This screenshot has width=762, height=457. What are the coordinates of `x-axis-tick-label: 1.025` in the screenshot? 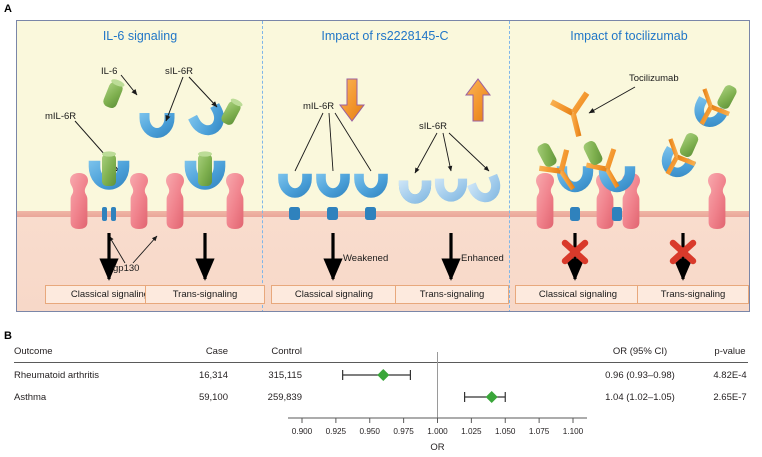 It's located at (471, 431).